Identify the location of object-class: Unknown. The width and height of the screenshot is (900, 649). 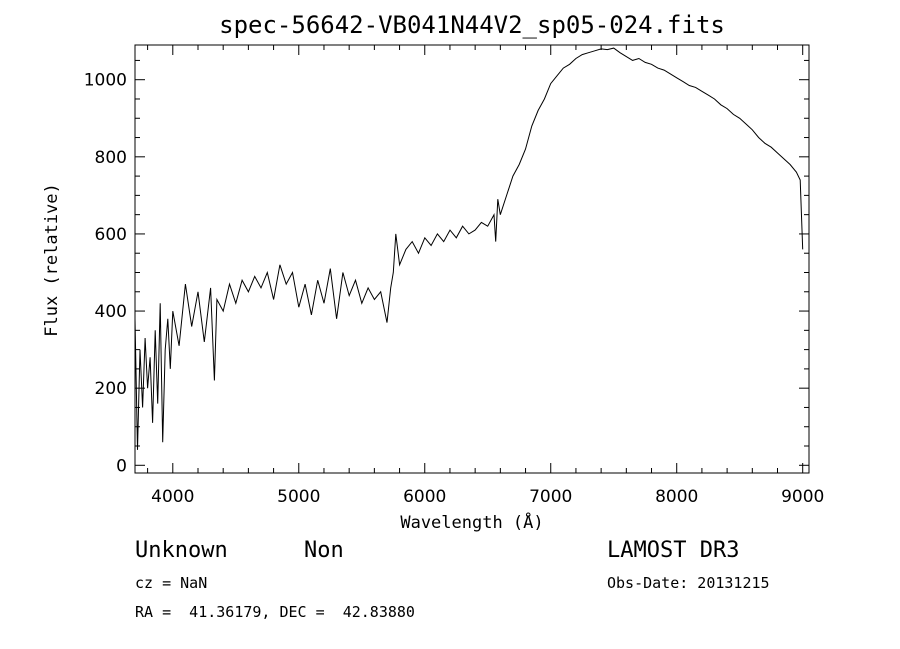
(181, 550).